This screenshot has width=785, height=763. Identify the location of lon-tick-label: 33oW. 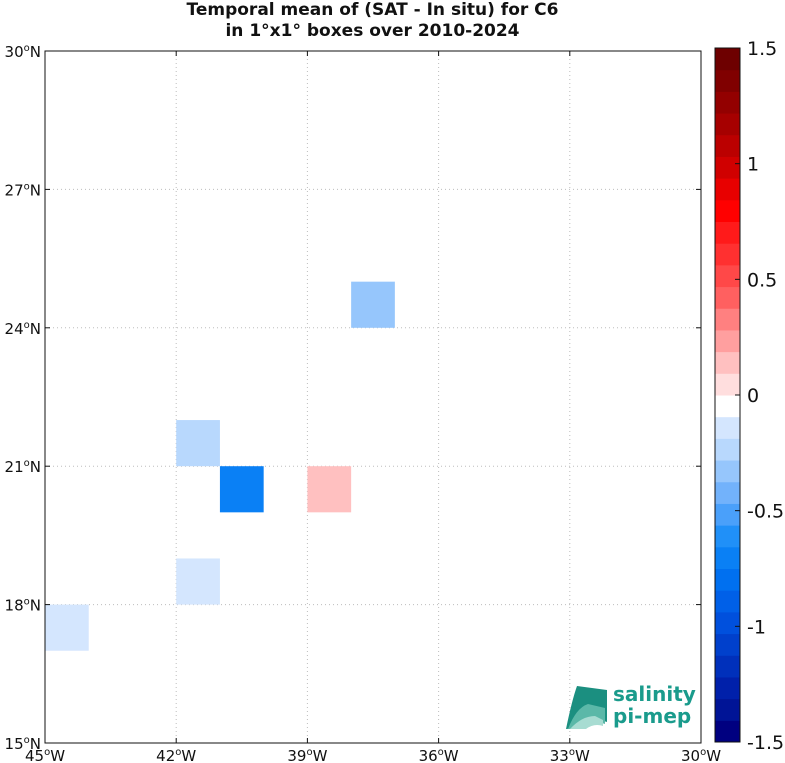
(570, 755).